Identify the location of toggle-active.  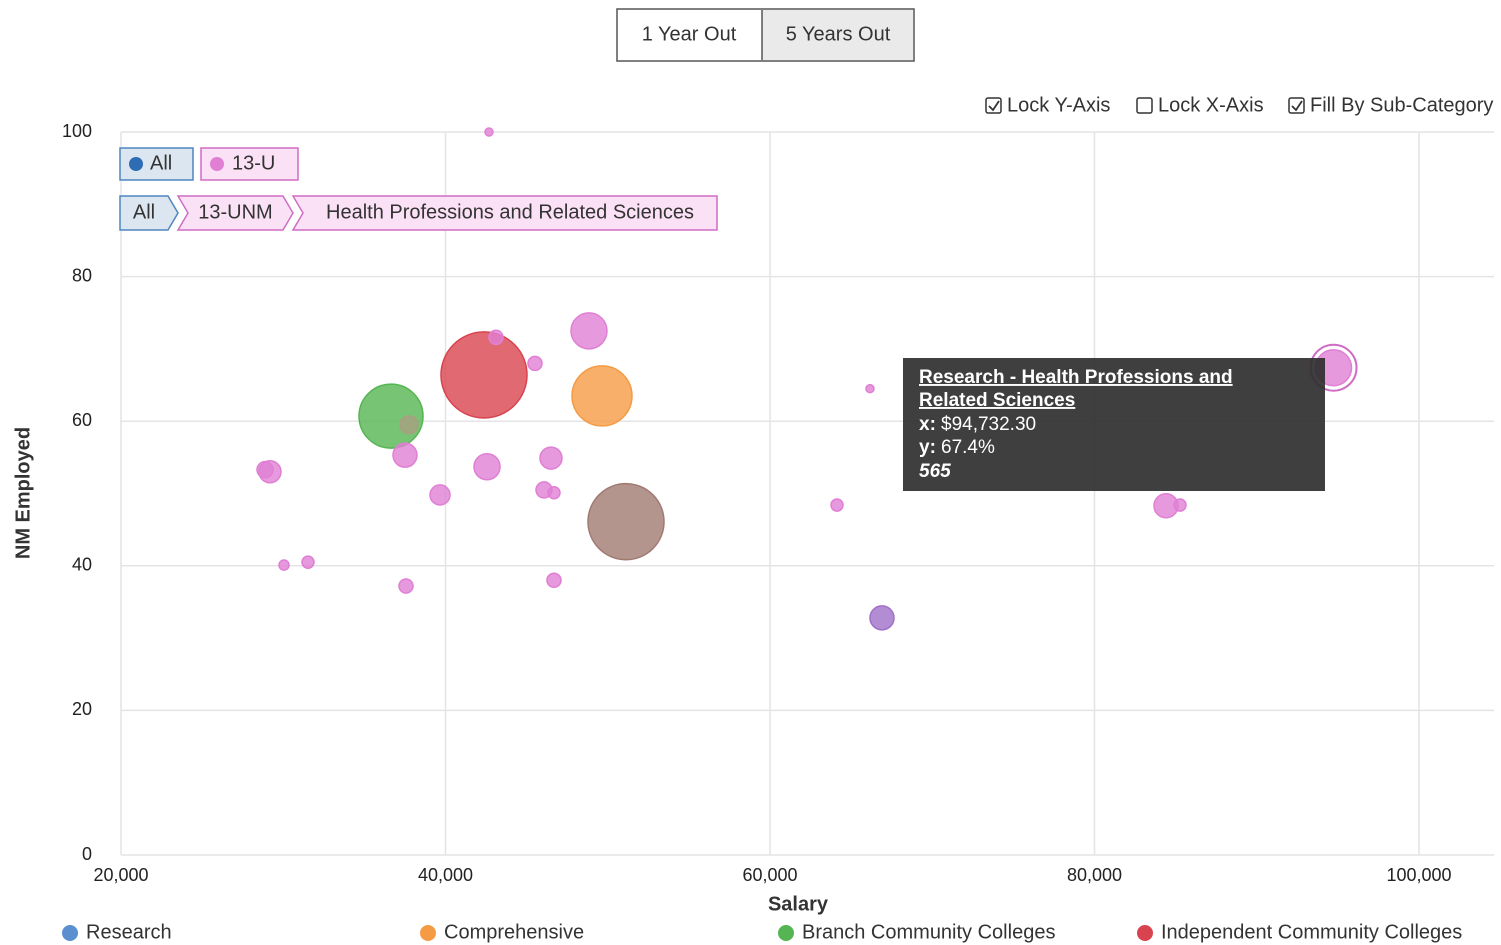
(837, 35).